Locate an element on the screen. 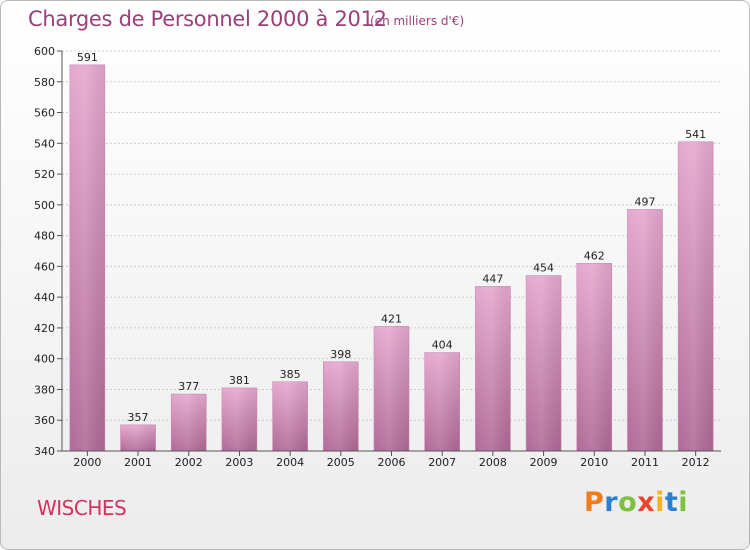 The image size is (750, 550). data-label-2000: 591 is located at coordinates (87, 57).